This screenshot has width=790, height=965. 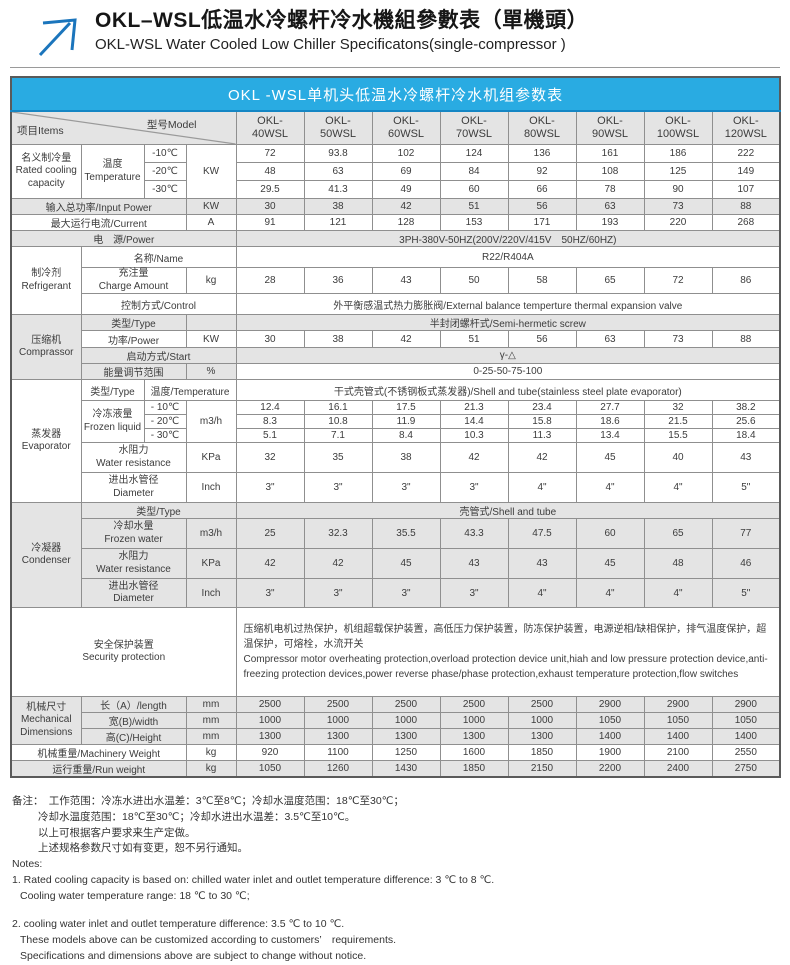 What do you see at coordinates (338, 435) in the screenshot?
I see `value-cell: 7.1` at bounding box center [338, 435].